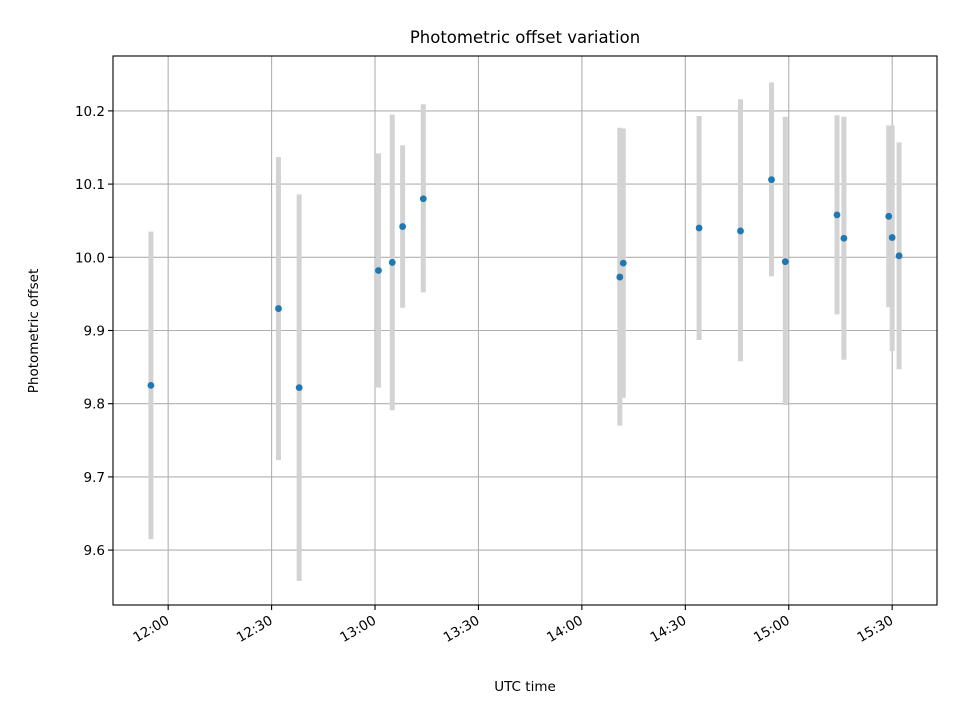 The width and height of the screenshot is (960, 720). What do you see at coordinates (513, 625) in the screenshot?
I see `x-axis-ticks: 12:00 12:30 13:00 13:30 14:00 14:30 15:00 15:30` at bounding box center [513, 625].